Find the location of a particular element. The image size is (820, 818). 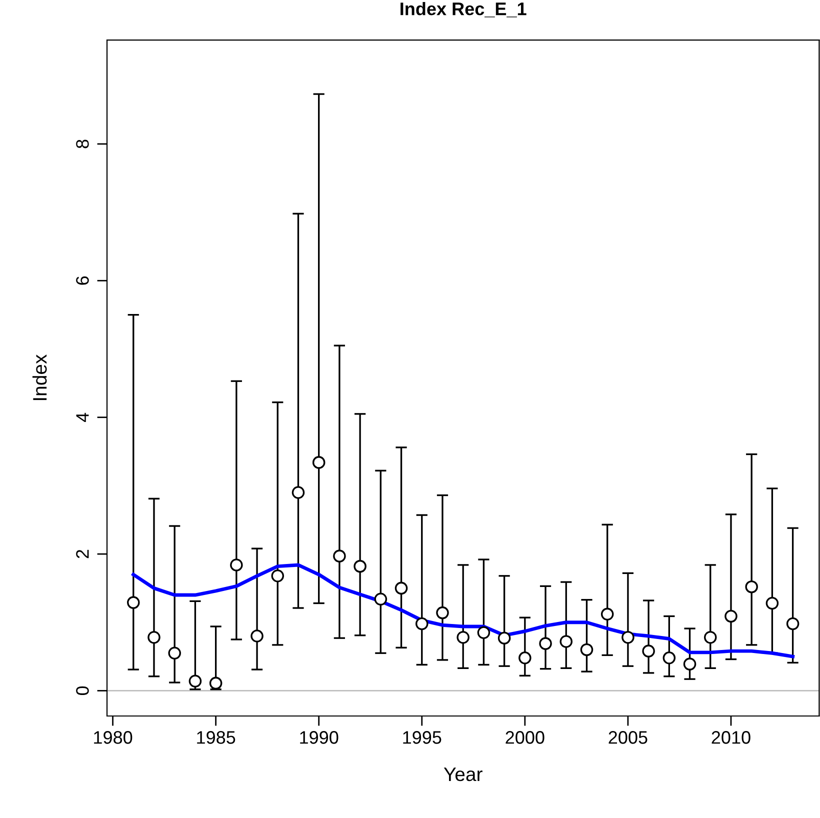

x-tick-label: 2005 is located at coordinates (628, 737).